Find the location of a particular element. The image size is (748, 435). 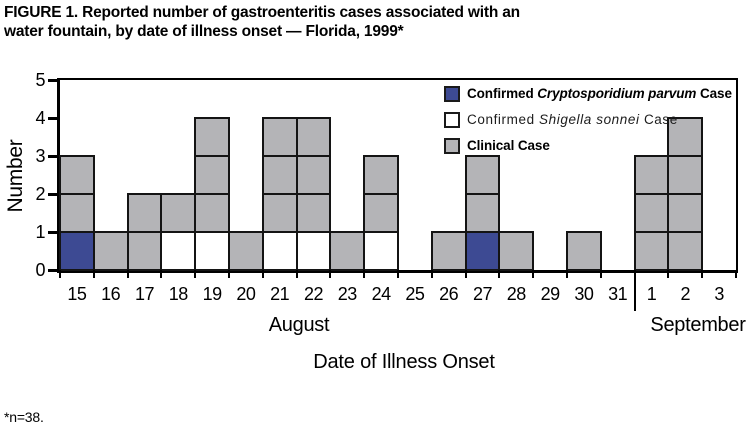

clinical-swatch-icon is located at coordinates (452, 145).